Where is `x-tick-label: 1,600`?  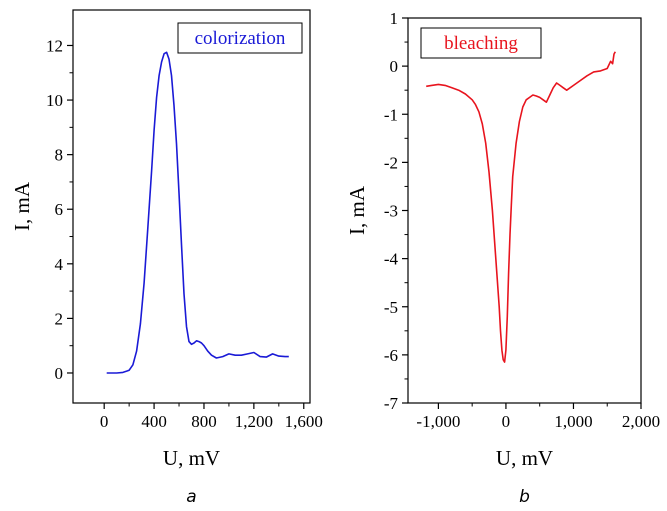
x-tick-label: 1,600 is located at coordinates (304, 421).